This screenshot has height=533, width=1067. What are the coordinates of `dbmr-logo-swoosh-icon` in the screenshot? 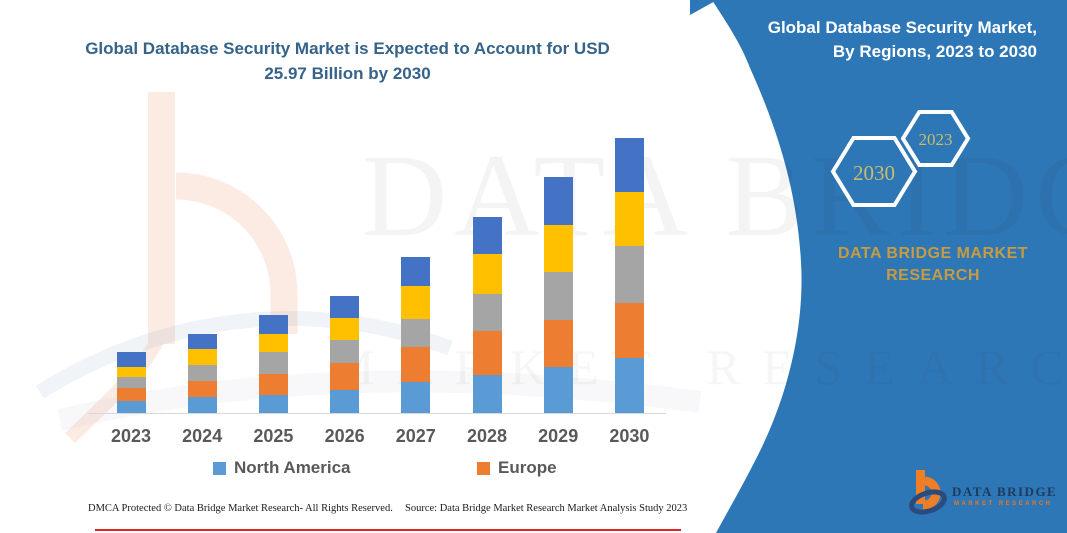 It's located at (928, 502).